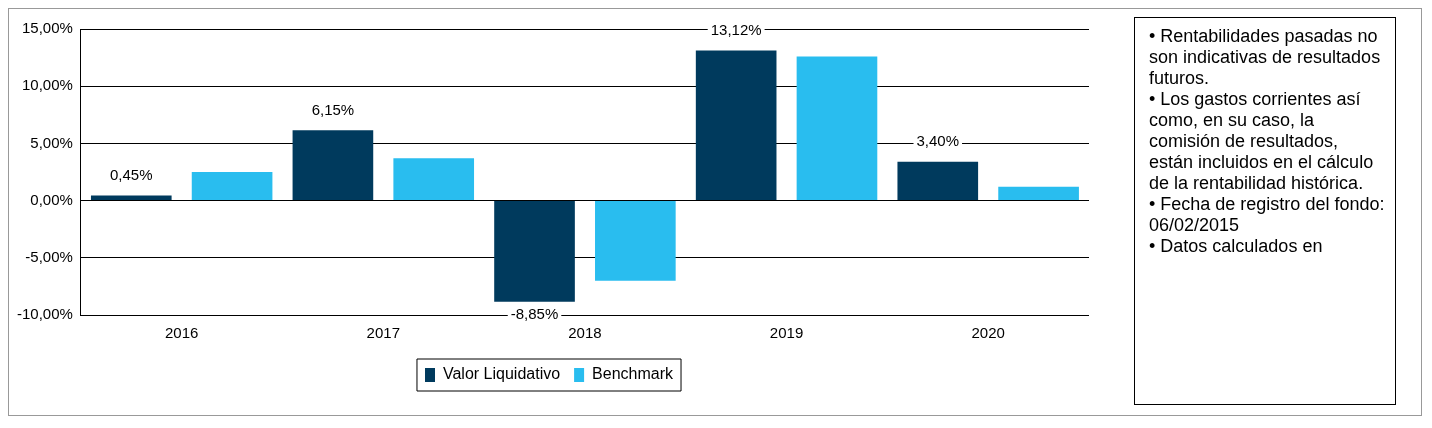 Image resolution: width=1432 pixels, height=428 pixels. What do you see at coordinates (1265, 57) in the screenshot?
I see `text: • Rentabilidades pasadas no son indicativas de resultados futuros.` at bounding box center [1265, 57].